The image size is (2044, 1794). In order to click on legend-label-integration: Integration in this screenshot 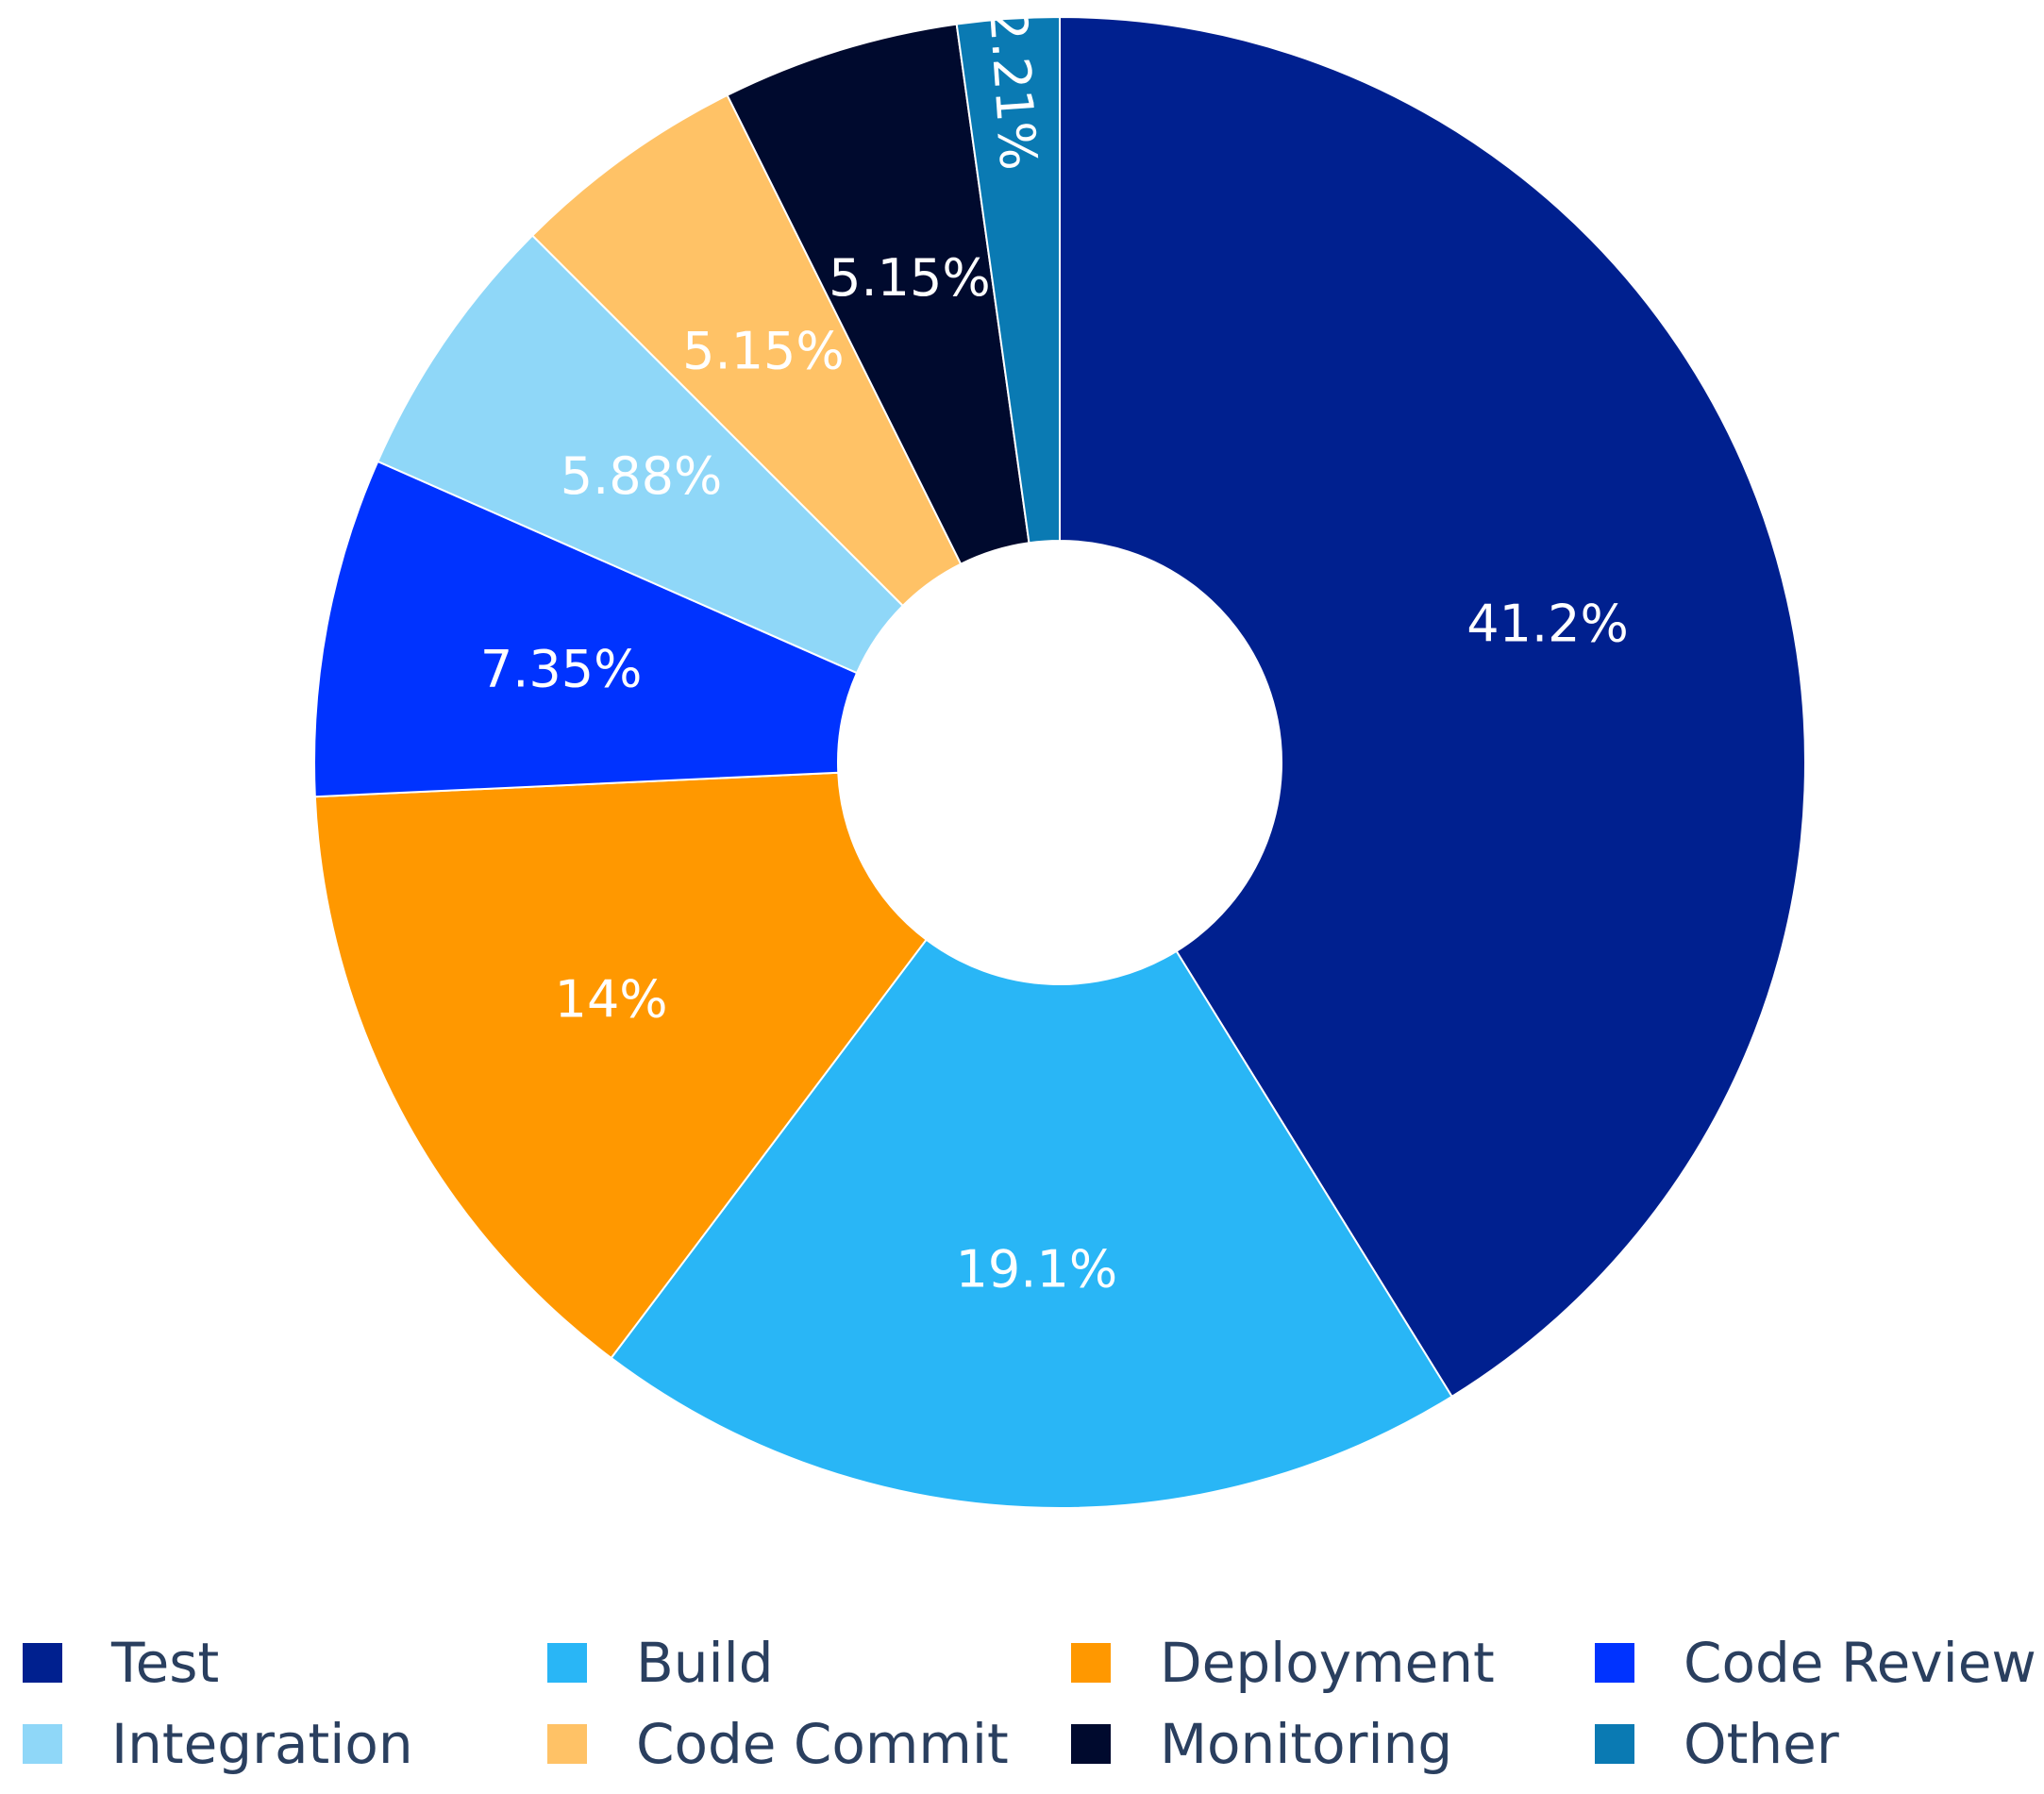, I will do `click(262, 1744)`.